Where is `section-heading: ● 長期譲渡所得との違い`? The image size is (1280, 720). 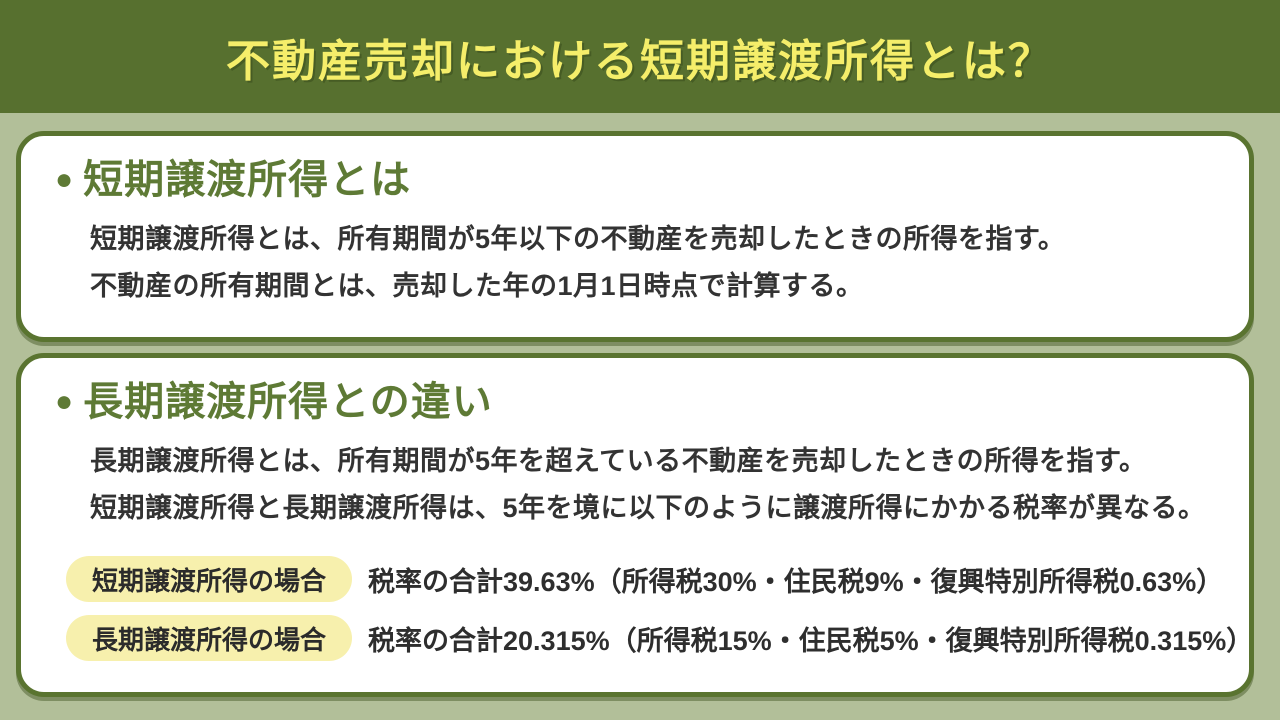
section-heading: ● 長期譲渡所得との違い is located at coordinates (652, 402).